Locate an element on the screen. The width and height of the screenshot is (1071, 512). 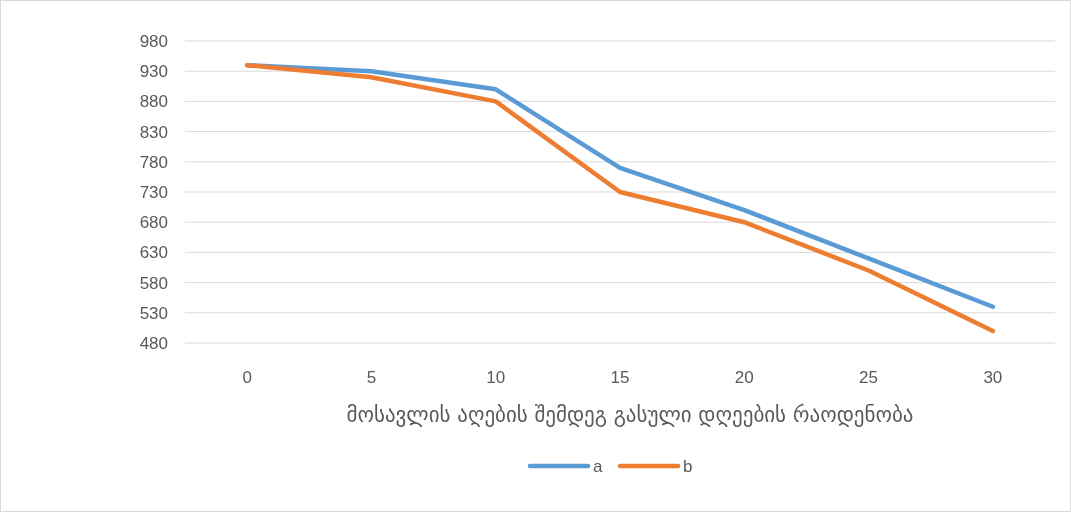
x-tick-label: 25 is located at coordinates (869, 377).